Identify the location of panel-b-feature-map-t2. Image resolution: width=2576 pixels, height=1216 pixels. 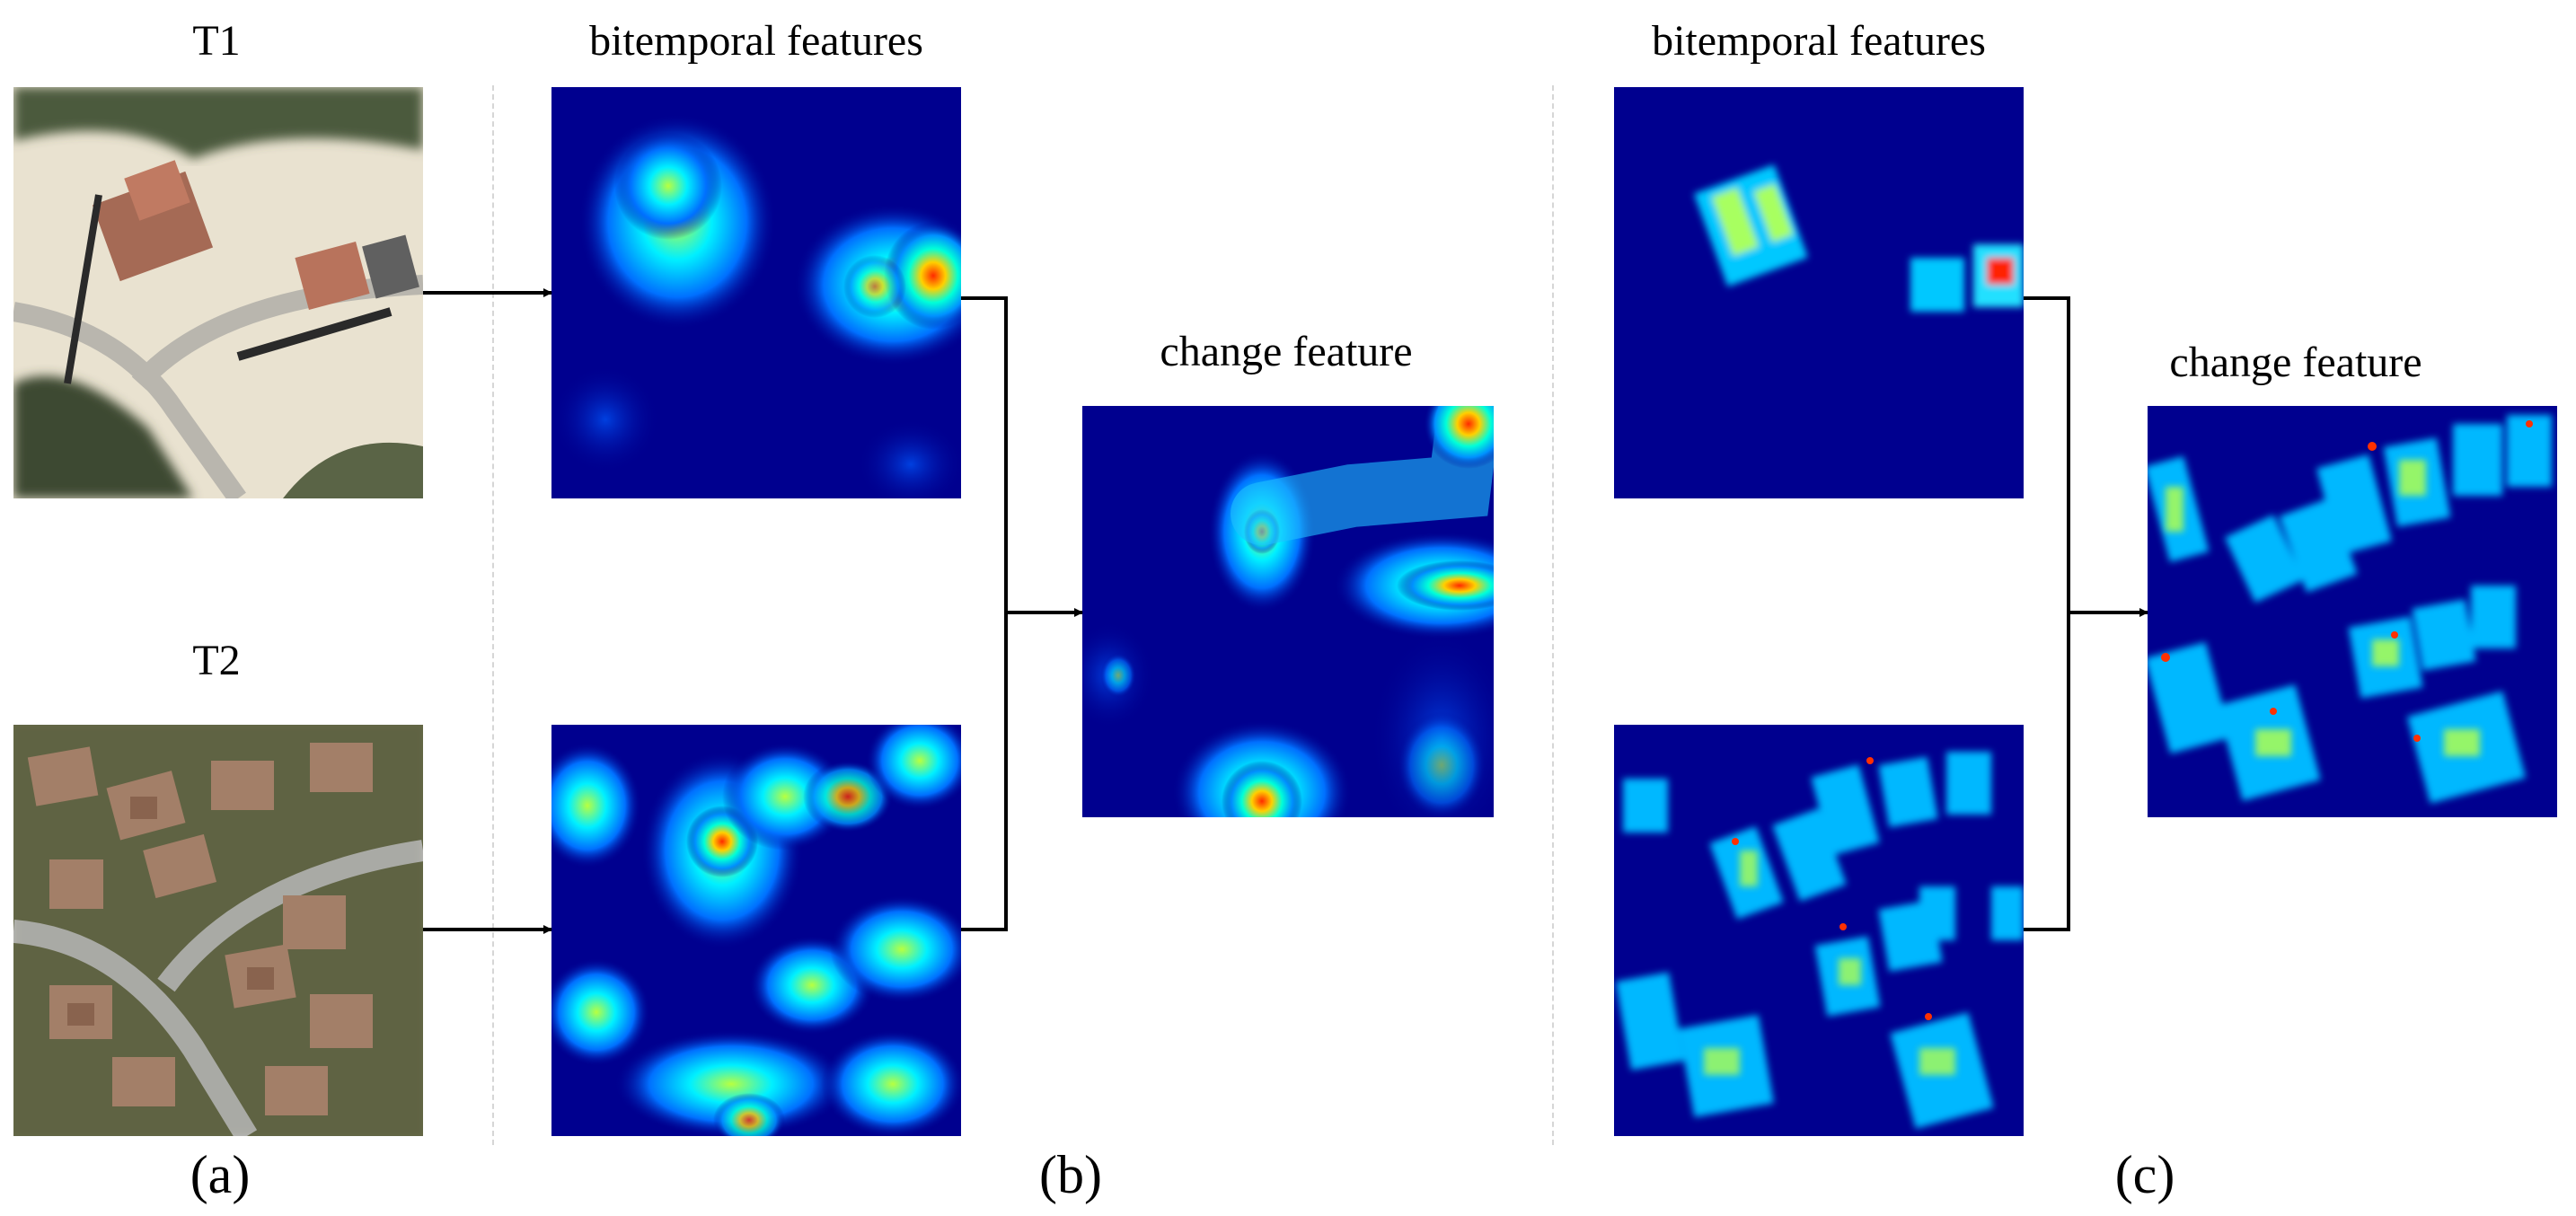
(756, 930).